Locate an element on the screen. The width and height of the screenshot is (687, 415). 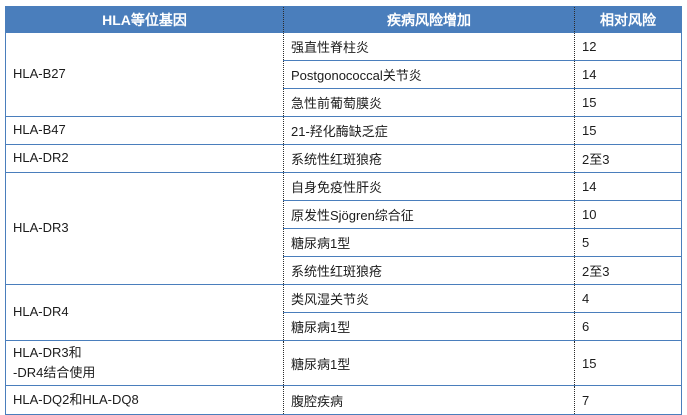
table-row: 糖尿病1型 6 is located at coordinates (344, 326).